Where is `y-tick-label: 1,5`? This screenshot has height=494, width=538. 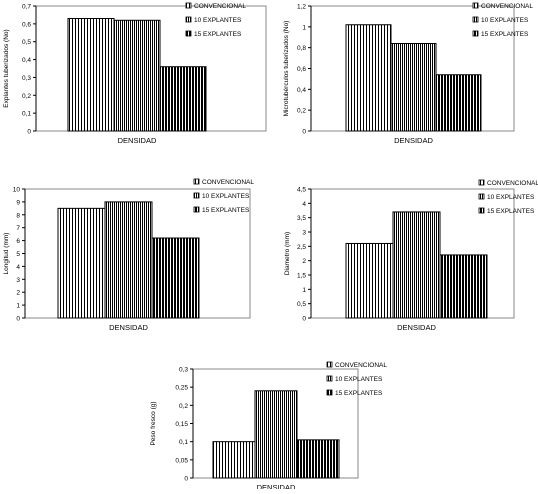 y-tick-label: 1,5 is located at coordinates (301, 276).